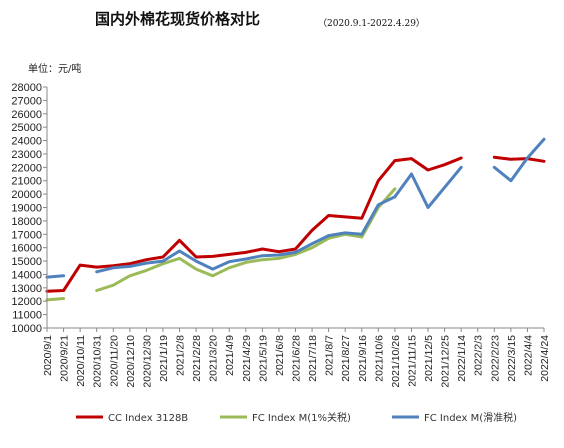  What do you see at coordinates (81, 361) in the screenshot?
I see `x-tick-label: 2020/10/11` at bounding box center [81, 361].